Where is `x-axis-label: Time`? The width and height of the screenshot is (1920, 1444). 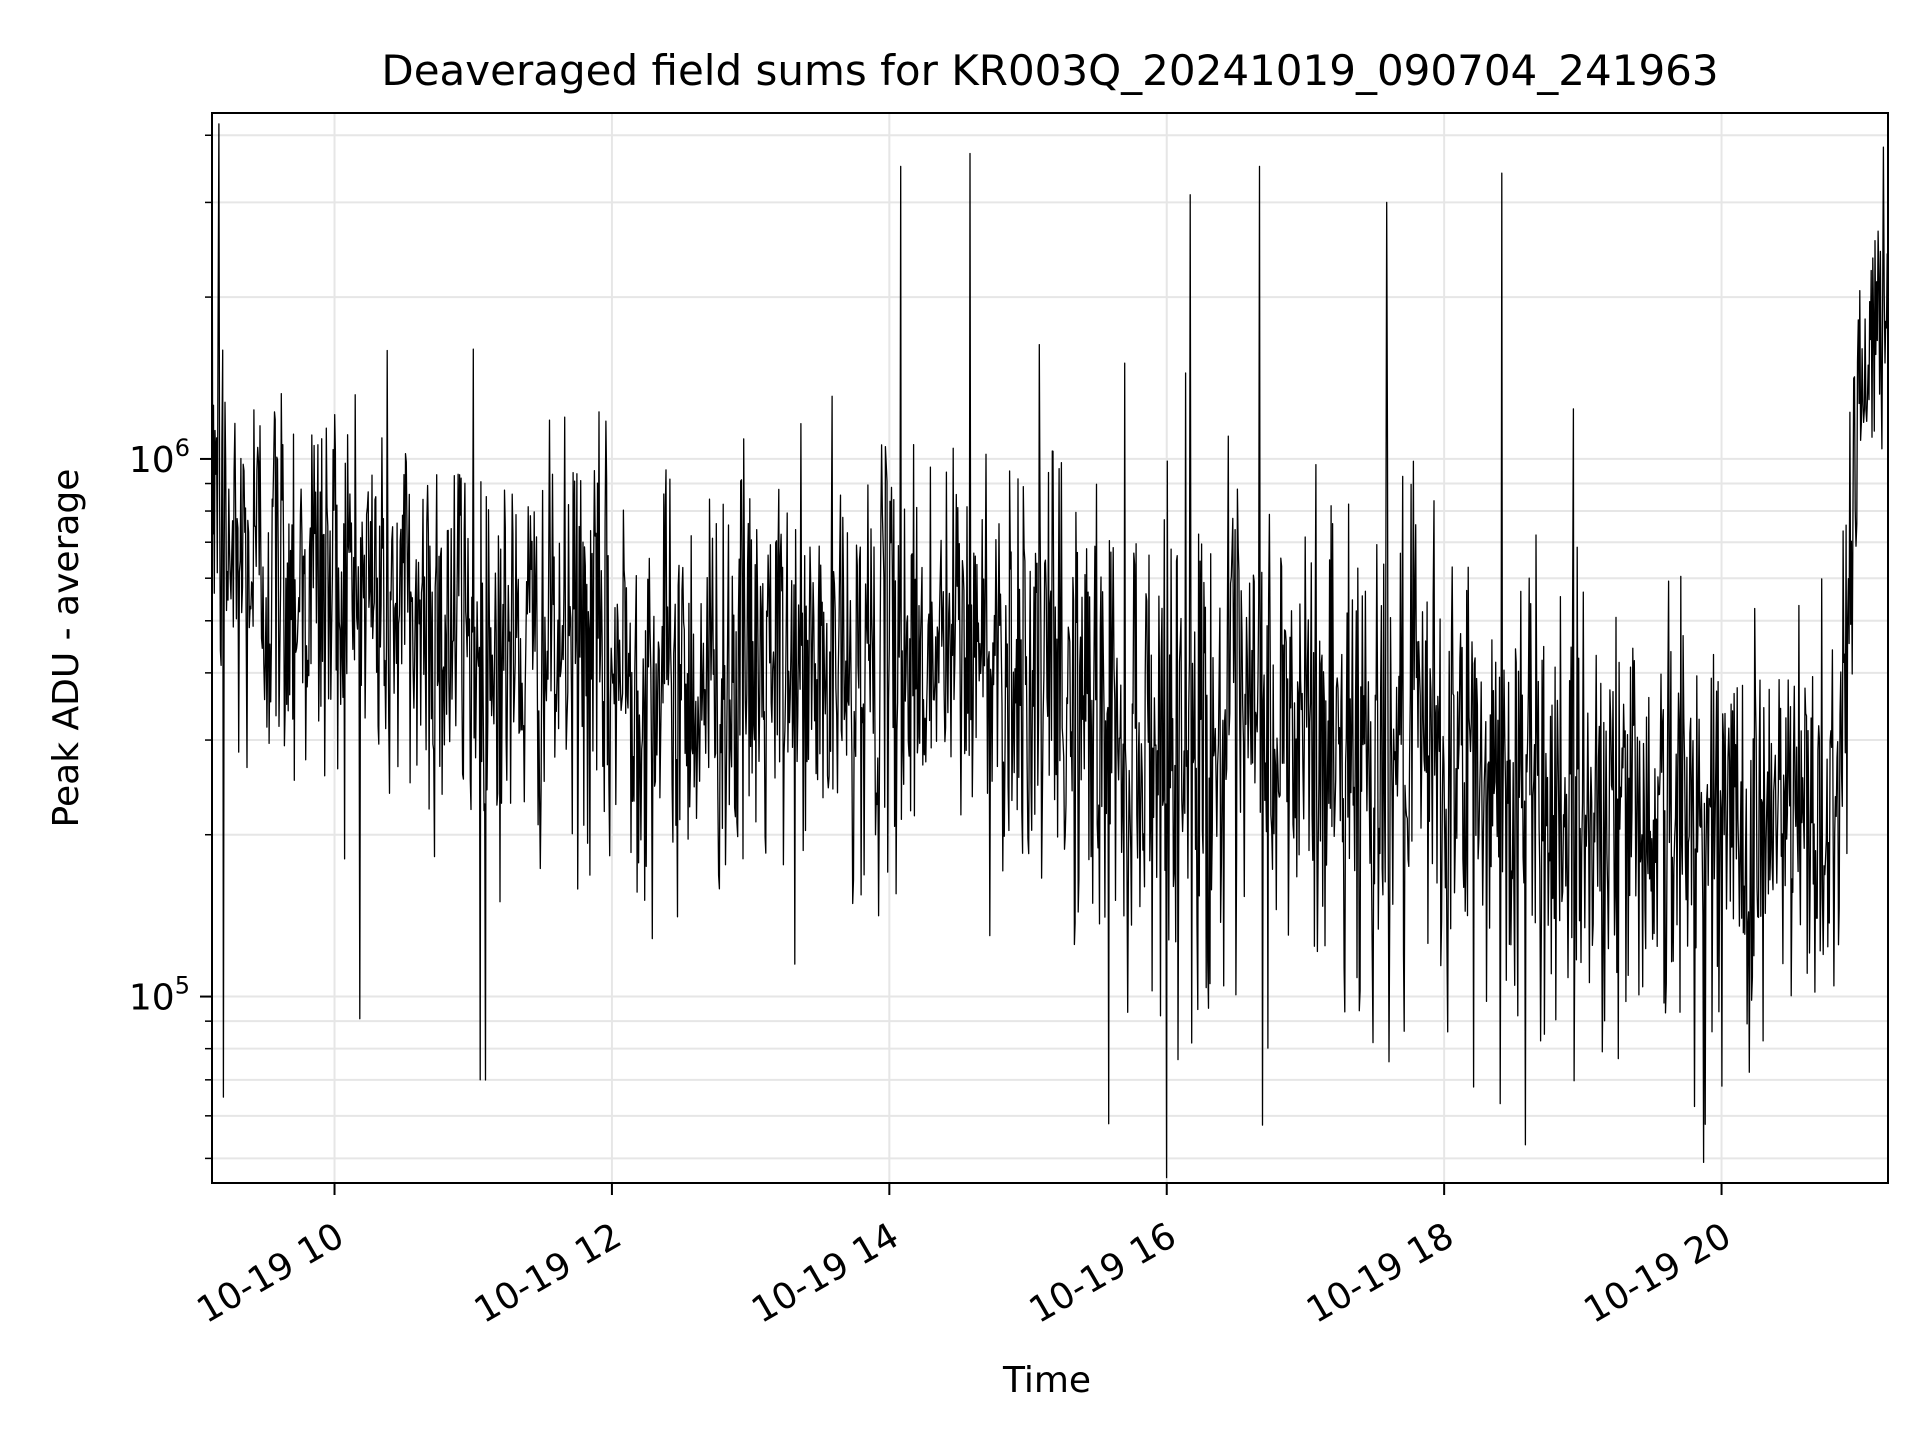 x-axis-label: Time is located at coordinates (1046, 1380).